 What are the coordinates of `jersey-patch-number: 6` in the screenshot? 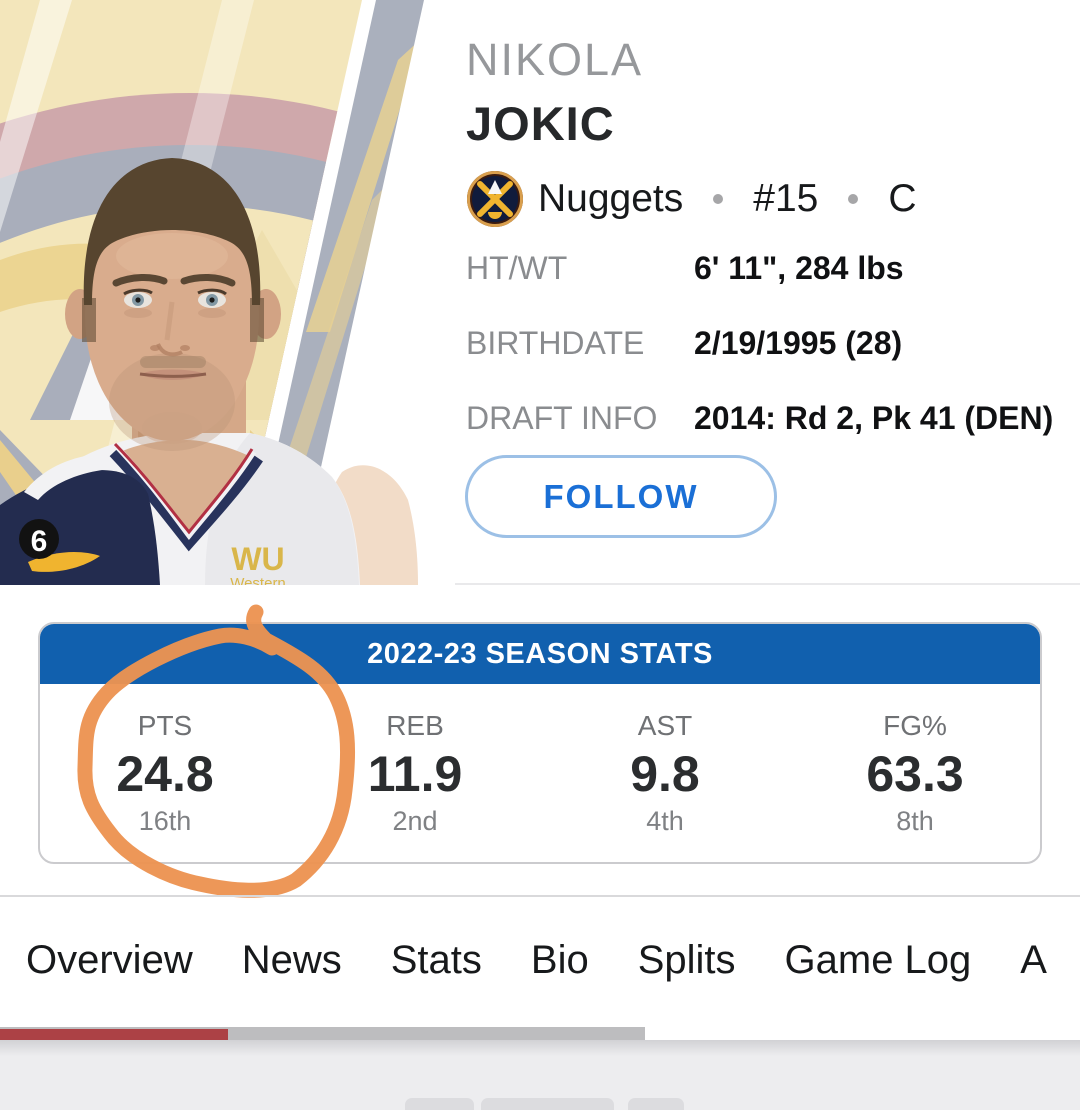 It's located at (39, 541).